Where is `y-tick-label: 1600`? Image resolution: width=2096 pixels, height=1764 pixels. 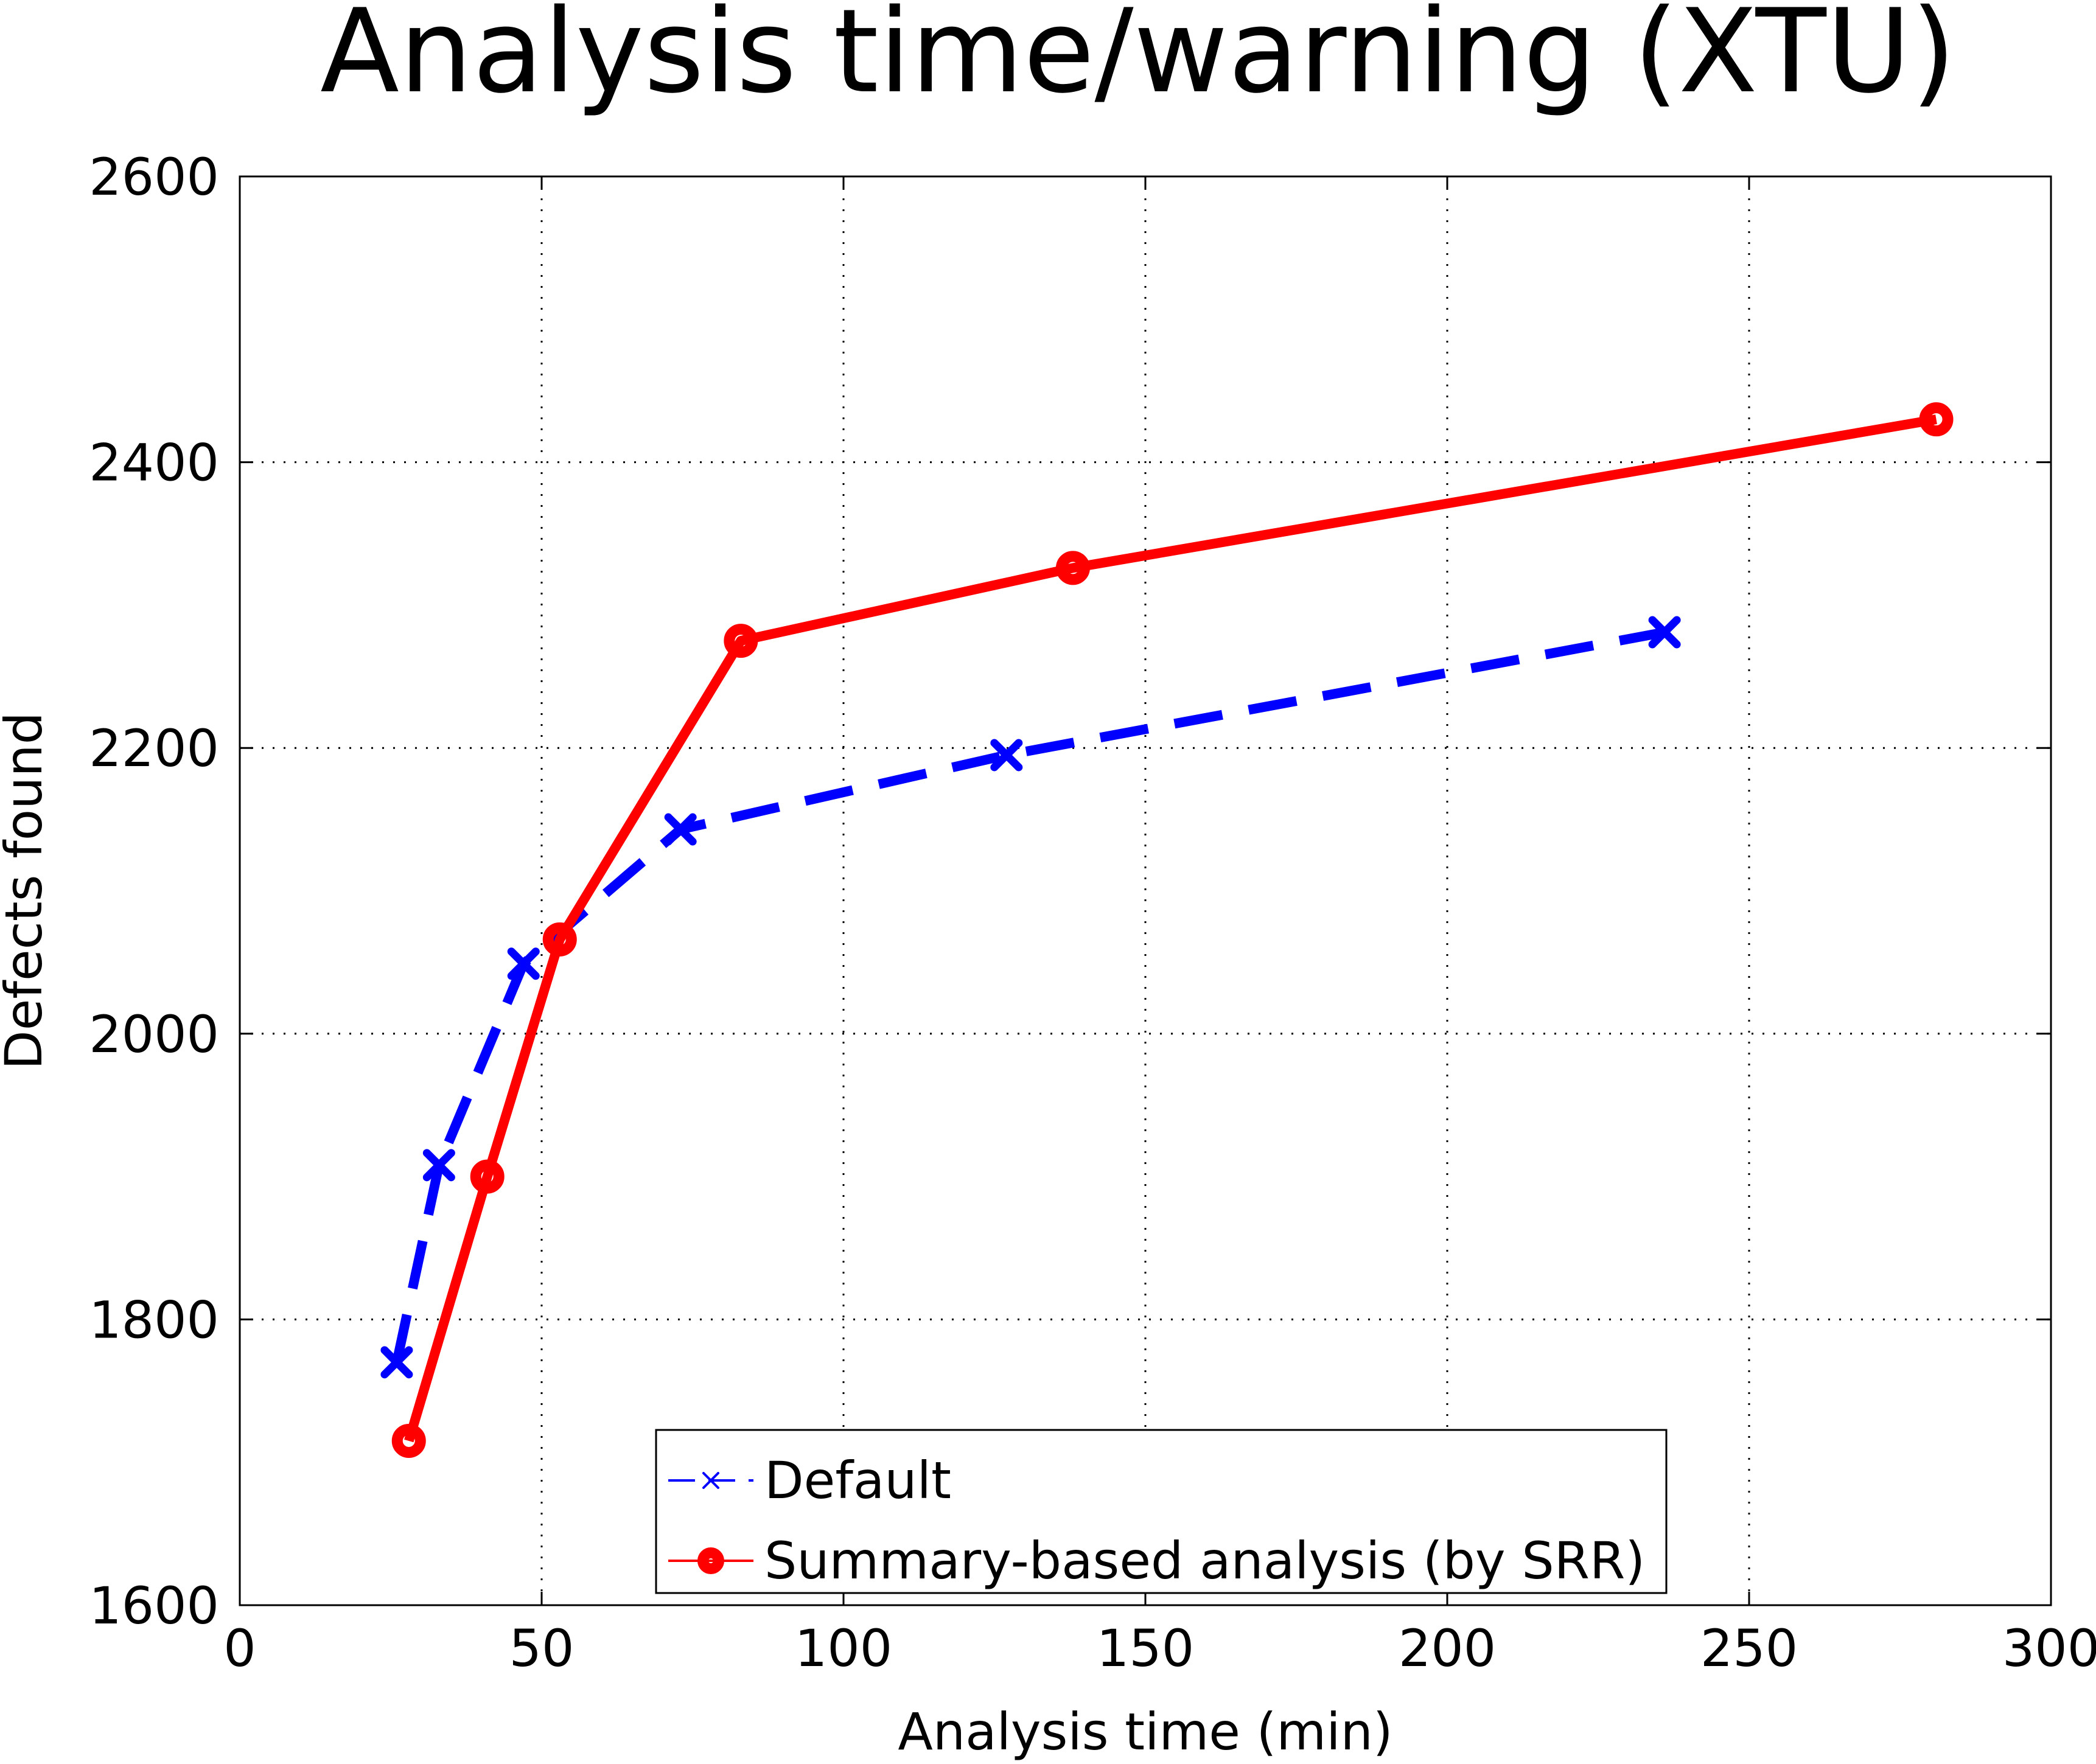
y-tick-label: 1600 is located at coordinates (154, 1606).